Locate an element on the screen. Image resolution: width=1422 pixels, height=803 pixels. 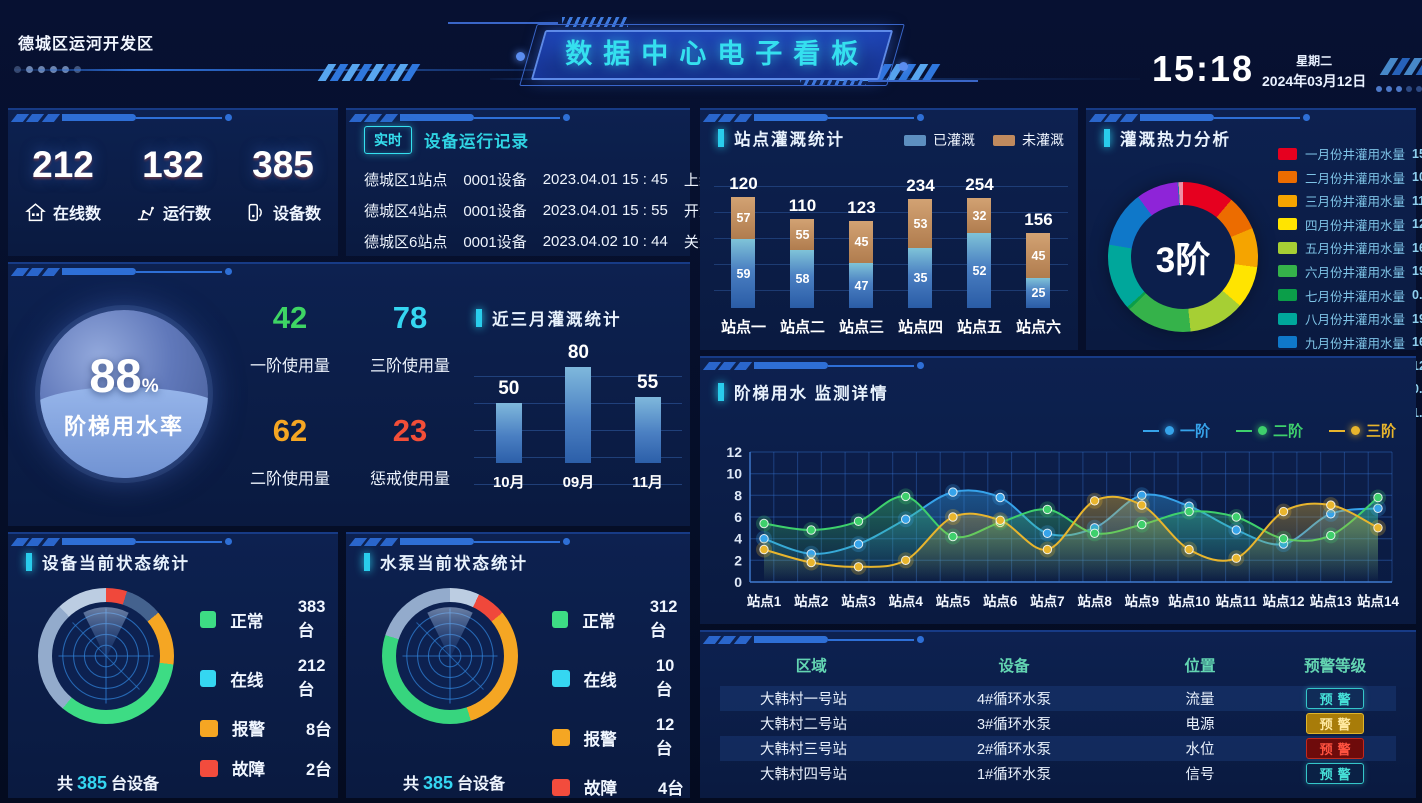
bar is located at coordinates (508, 433).